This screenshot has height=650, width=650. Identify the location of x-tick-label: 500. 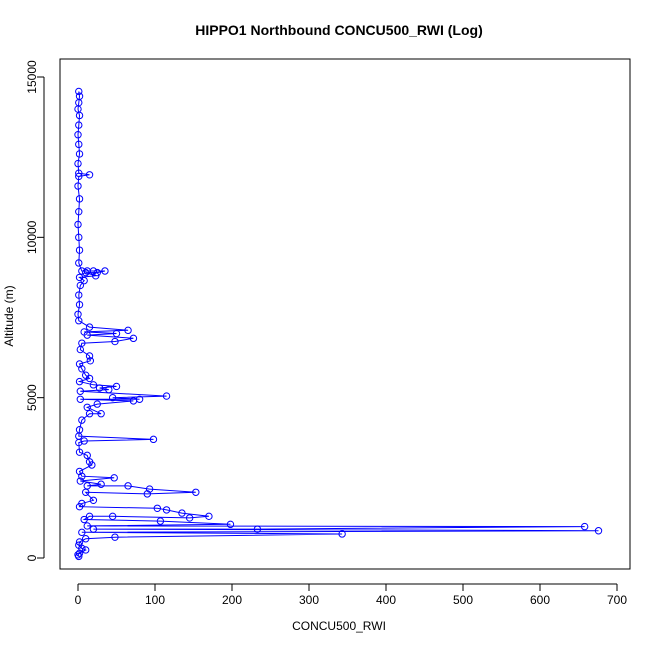
(463, 600).